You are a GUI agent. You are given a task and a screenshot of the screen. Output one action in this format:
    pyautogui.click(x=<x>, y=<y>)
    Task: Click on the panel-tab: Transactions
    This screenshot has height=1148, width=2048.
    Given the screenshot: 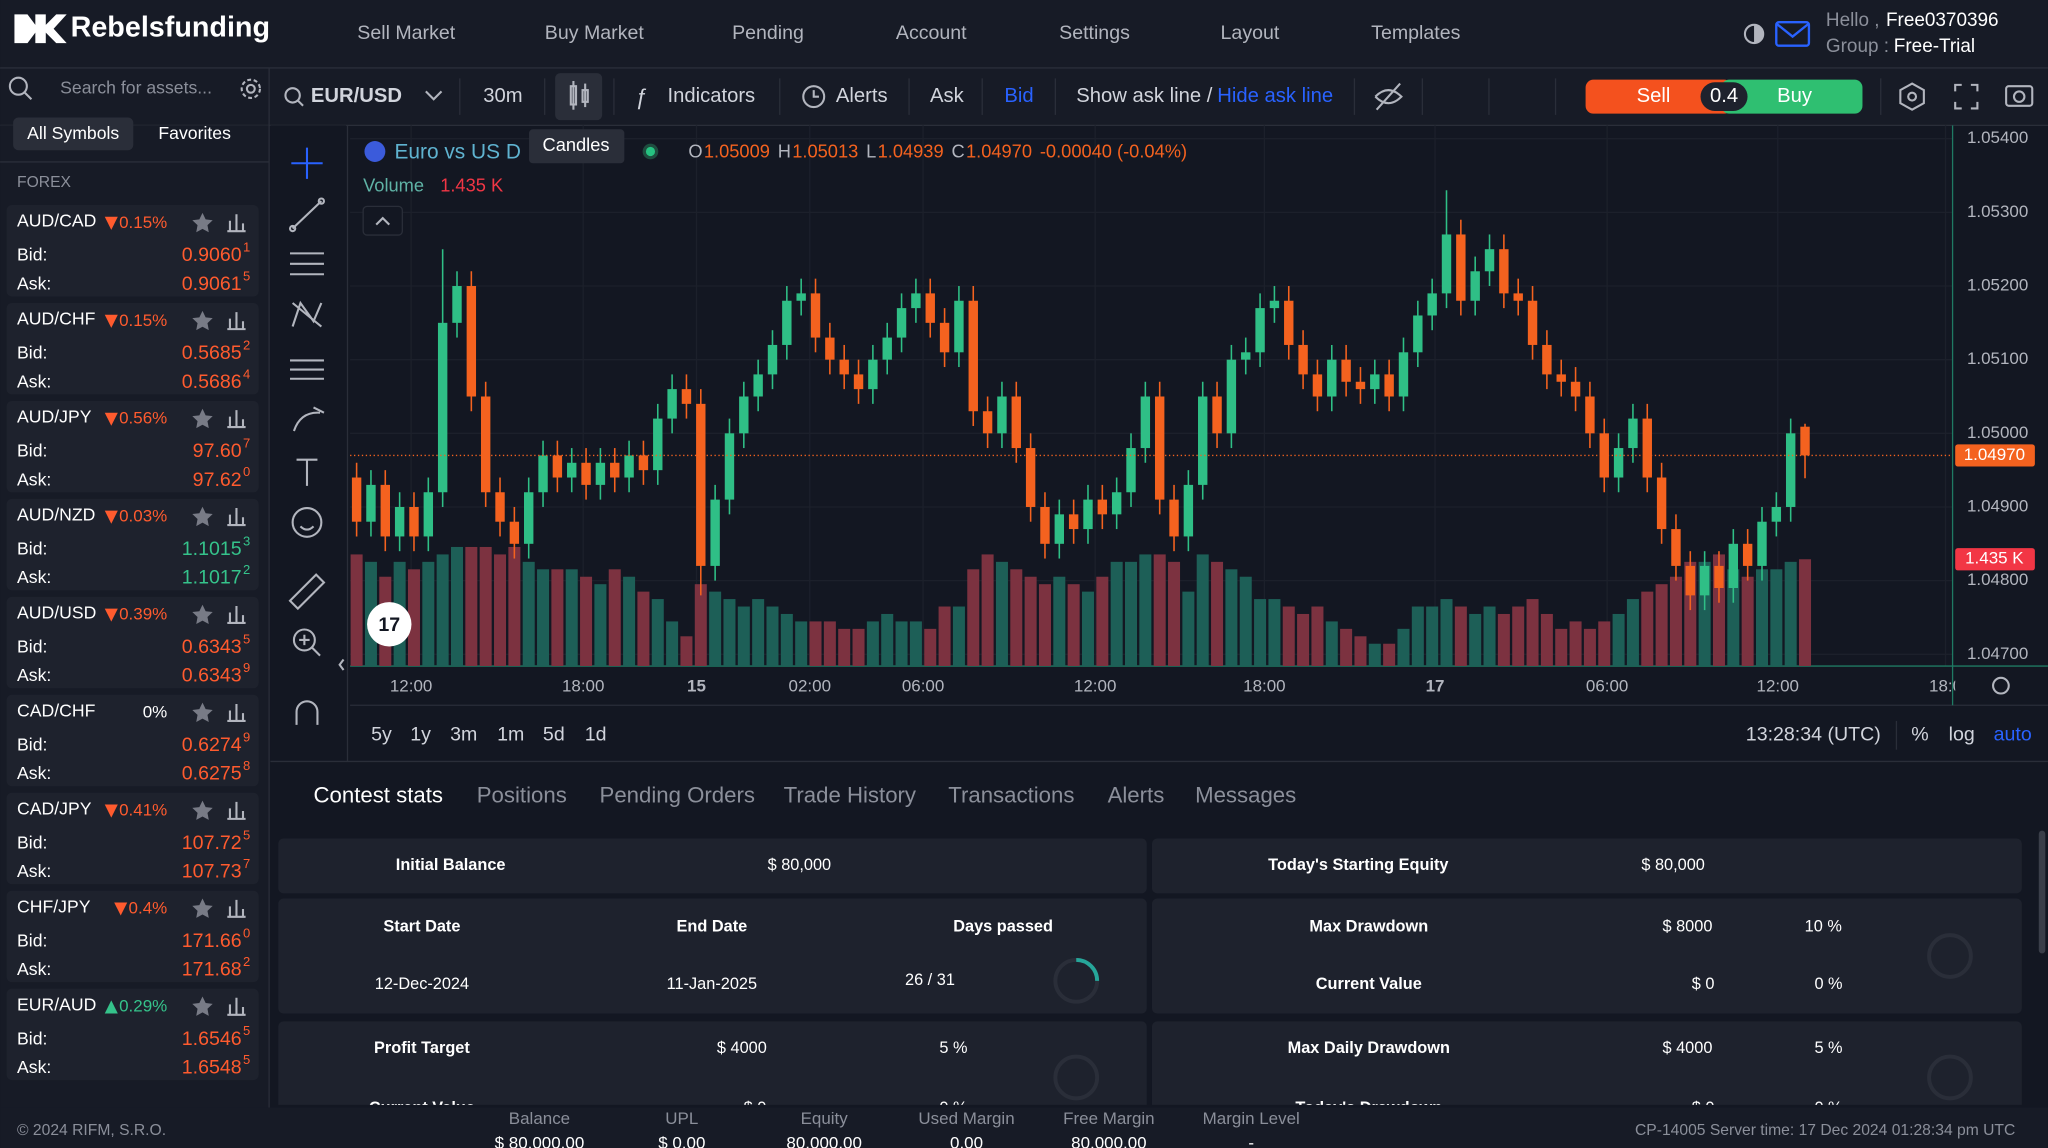 What is the action you would take?
    pyautogui.click(x=1011, y=795)
    